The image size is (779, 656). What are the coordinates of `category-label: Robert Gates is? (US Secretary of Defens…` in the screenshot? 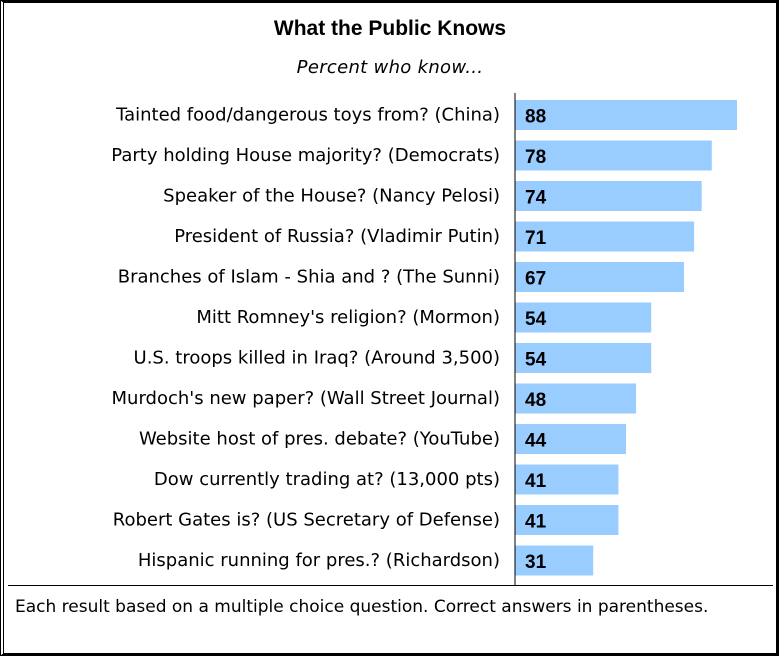 It's located at (306, 520).